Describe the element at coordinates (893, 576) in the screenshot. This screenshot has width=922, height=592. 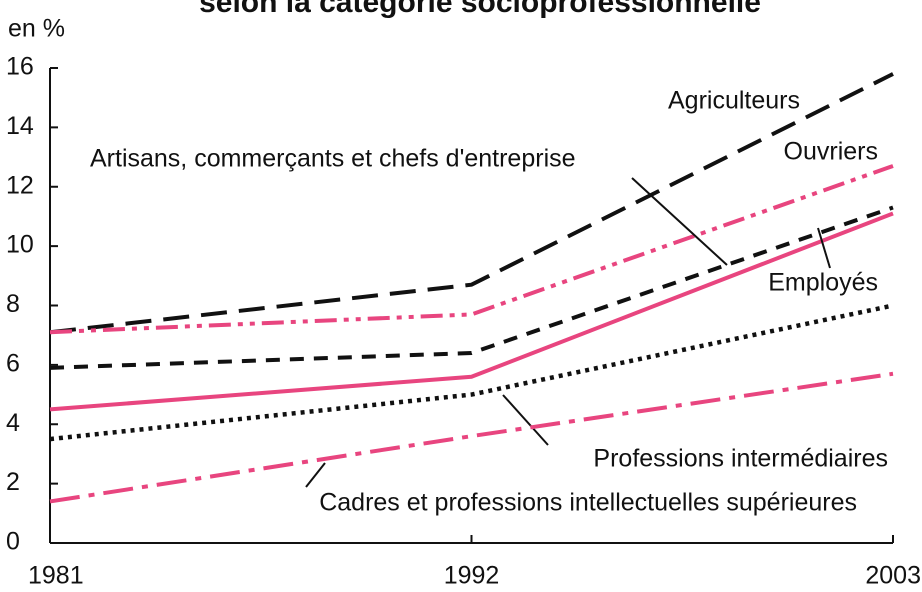
I see `x-tick-label: 2003` at that location.